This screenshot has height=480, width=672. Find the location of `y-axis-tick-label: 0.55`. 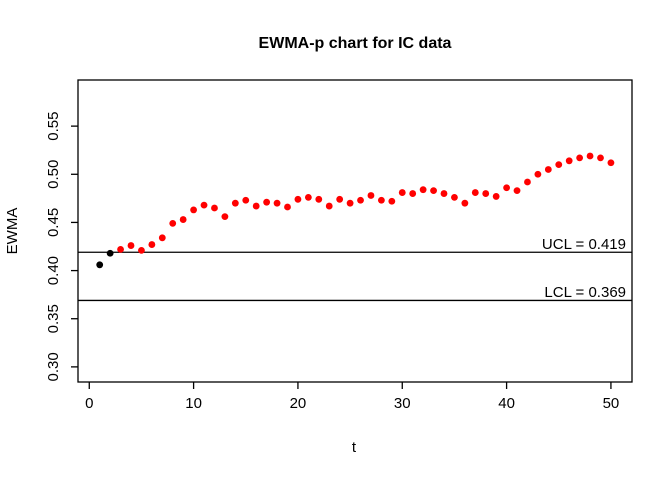

y-axis-tick-label: 0.55 is located at coordinates (53, 126).